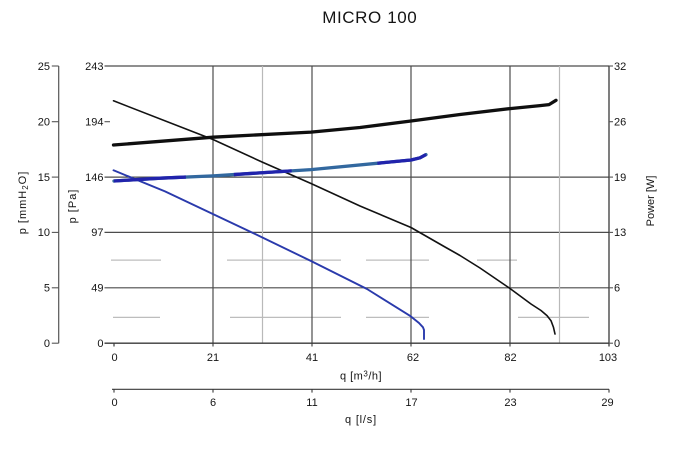  Describe the element at coordinates (411, 403) in the screenshot. I see `svg-text: 17` at that location.